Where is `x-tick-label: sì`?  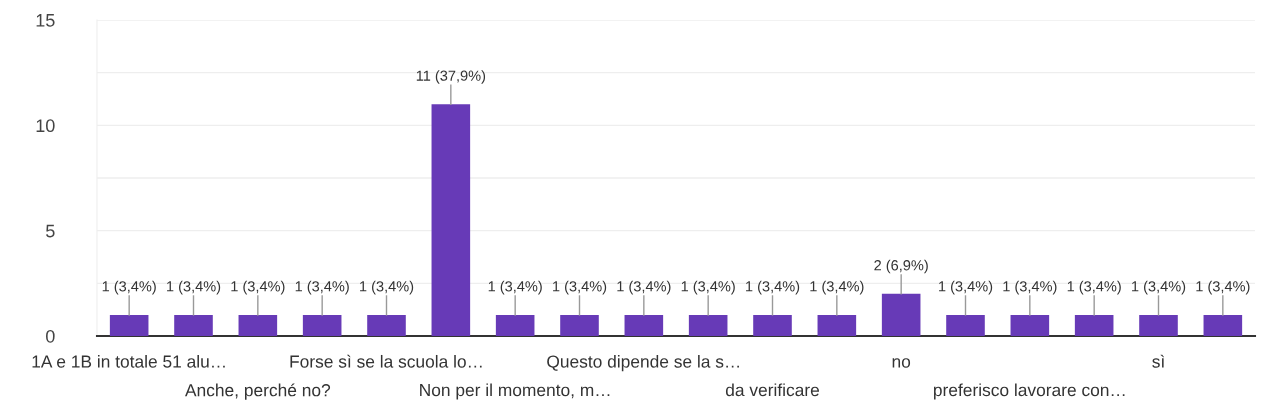
x-tick-label: sì is located at coordinates (1158, 361).